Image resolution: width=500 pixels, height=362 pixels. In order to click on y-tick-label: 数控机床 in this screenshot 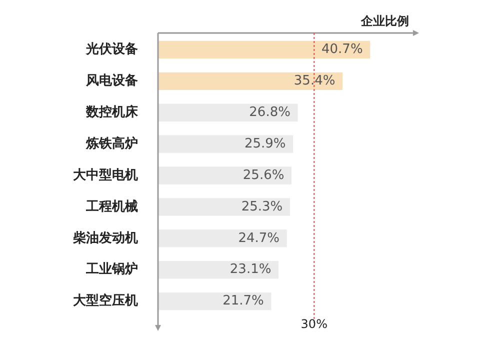, I will do `click(112, 112)`.